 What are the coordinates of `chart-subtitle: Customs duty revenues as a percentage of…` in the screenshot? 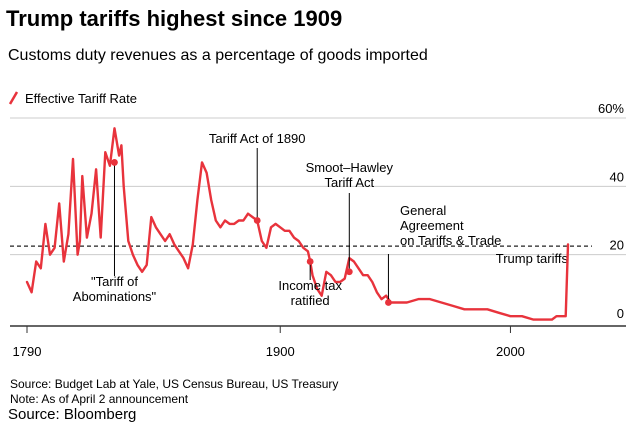 It's located at (218, 55).